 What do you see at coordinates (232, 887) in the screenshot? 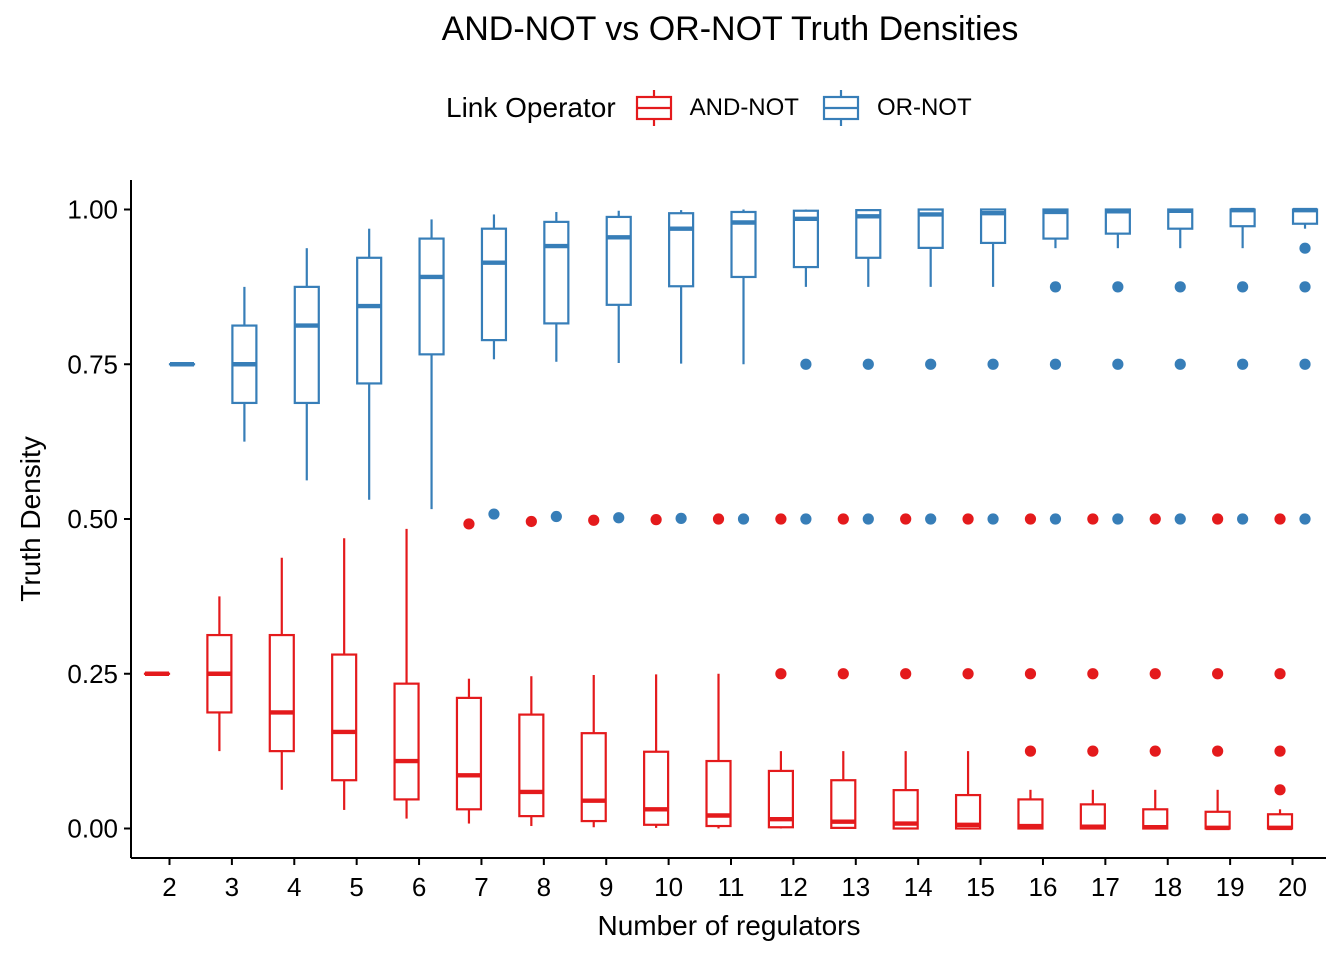
I see `x-tick-label: 3` at bounding box center [232, 887].